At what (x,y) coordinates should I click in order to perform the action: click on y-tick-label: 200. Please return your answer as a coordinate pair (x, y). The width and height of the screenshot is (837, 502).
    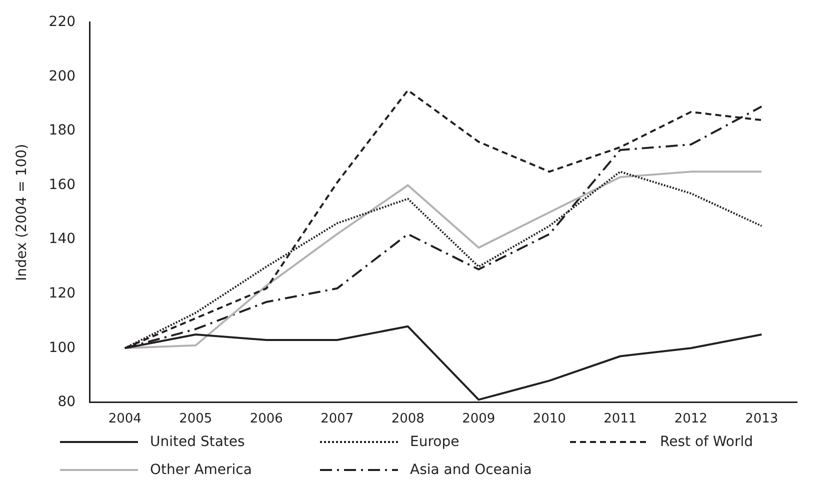
    Looking at the image, I should click on (62, 76).